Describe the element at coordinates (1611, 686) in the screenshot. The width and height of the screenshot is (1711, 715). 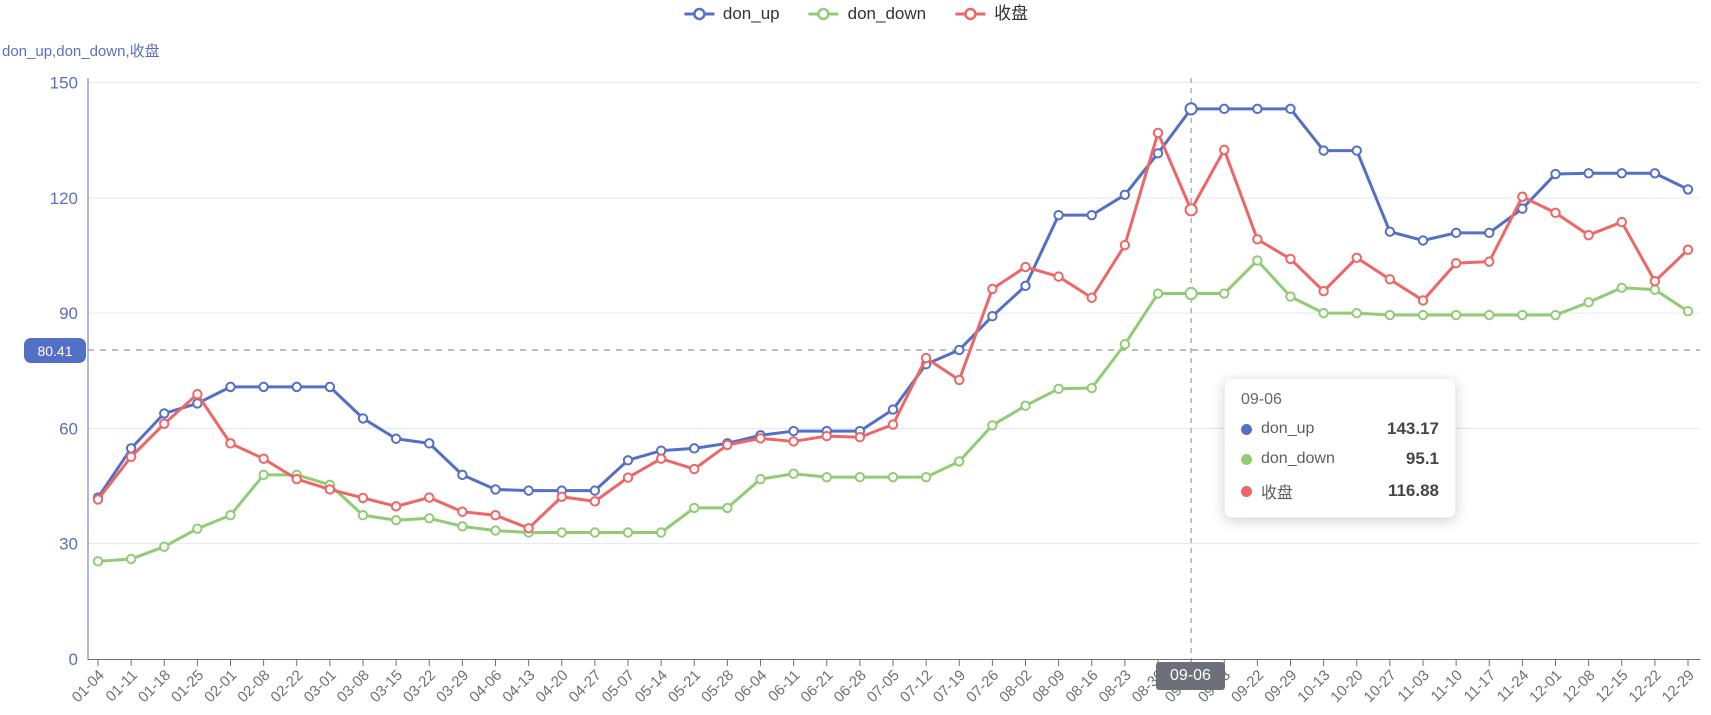
I see `x-tick-label: 12-15` at that location.